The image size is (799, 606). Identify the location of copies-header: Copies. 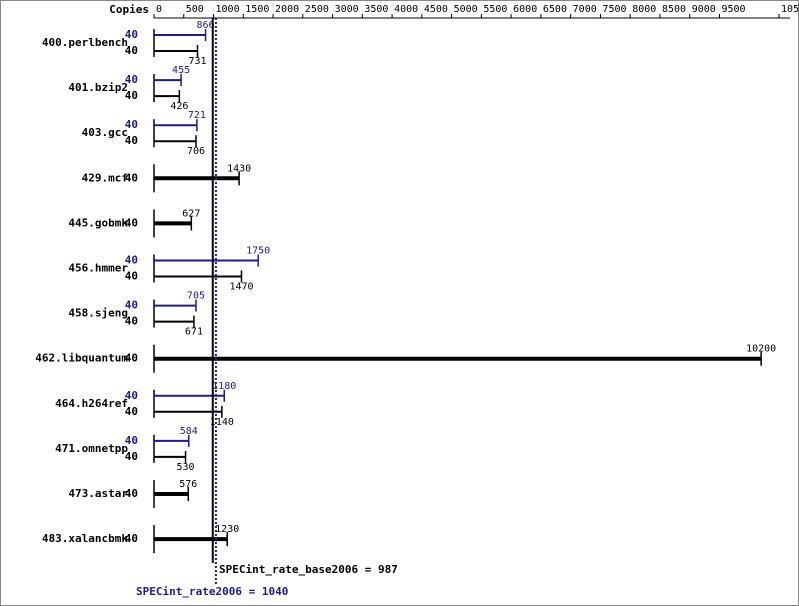
(129, 9).